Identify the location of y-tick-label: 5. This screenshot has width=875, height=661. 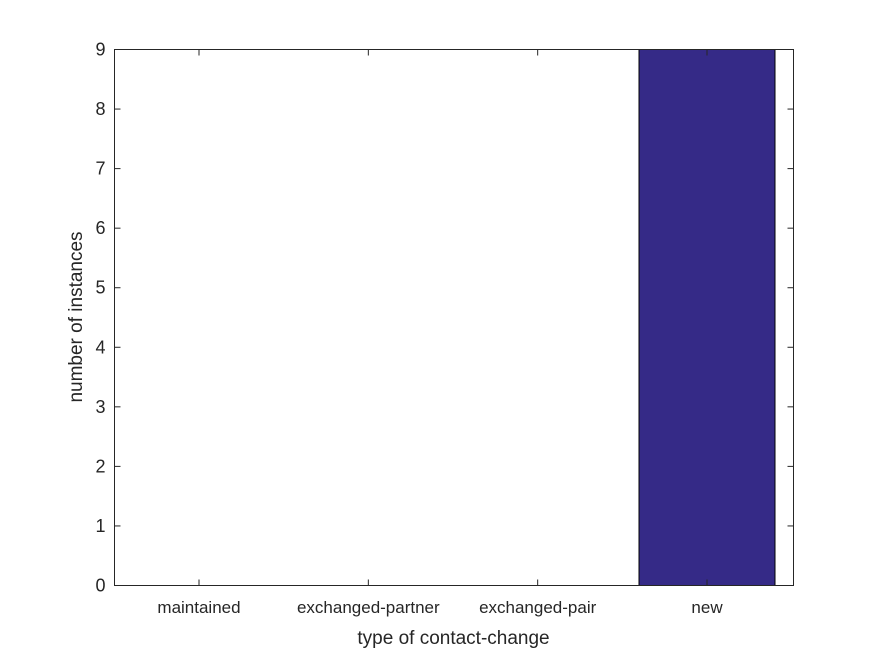
(100, 288).